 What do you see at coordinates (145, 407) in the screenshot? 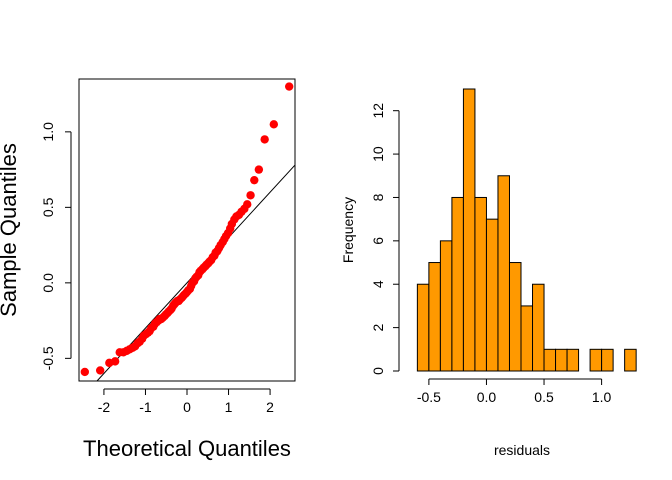
I see `qq-x-tick-label: -1` at bounding box center [145, 407].